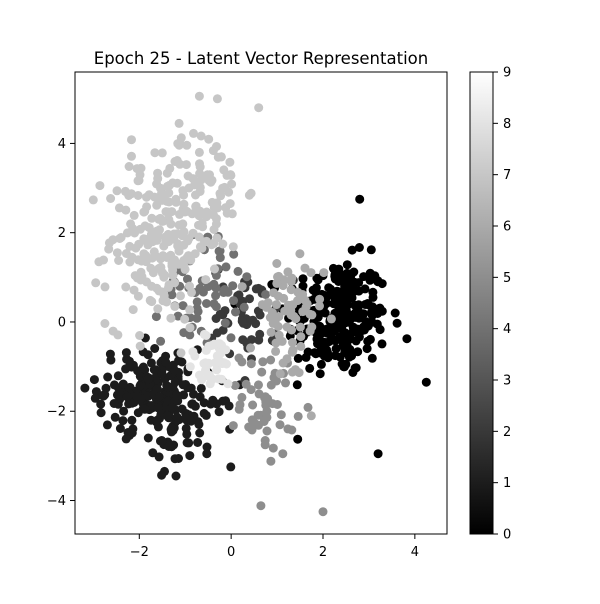  Describe the element at coordinates (507, 175) in the screenshot. I see `colorbar-tick-label: 7` at that location.